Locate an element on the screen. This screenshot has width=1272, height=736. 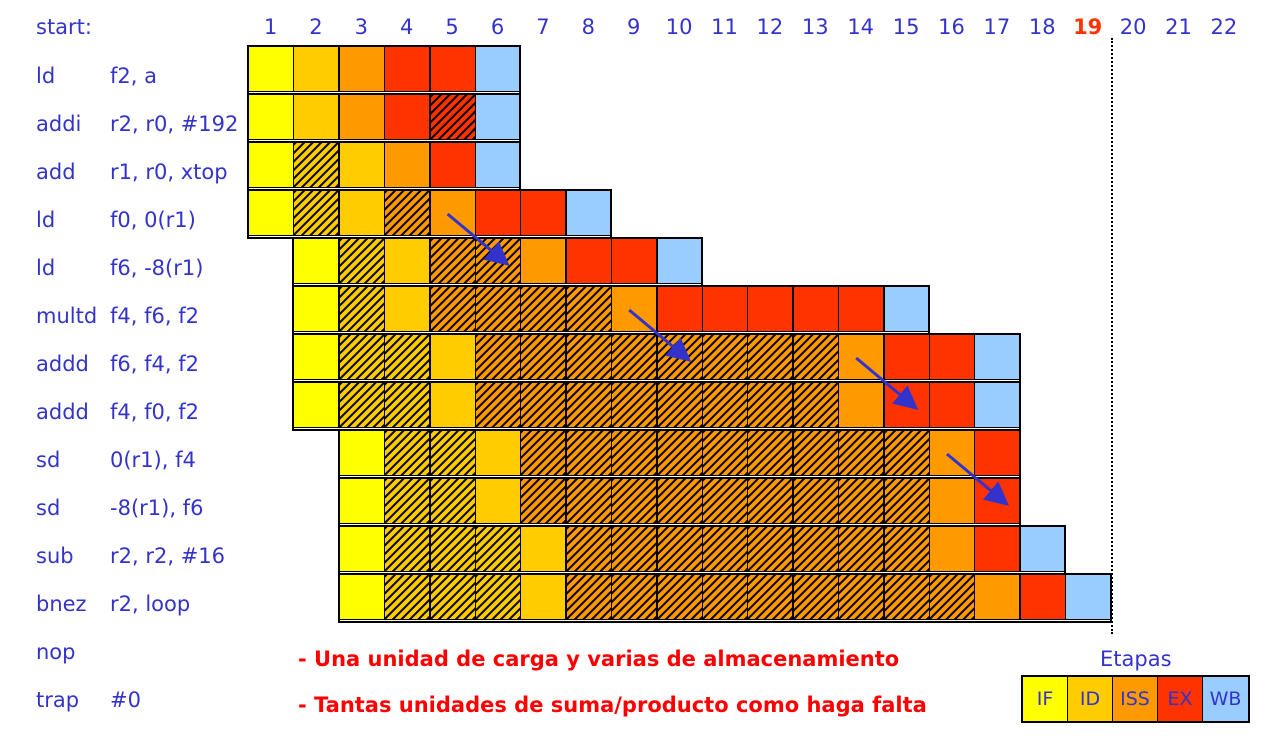
instruction-args: r2, r0, #192 is located at coordinates (174, 124).